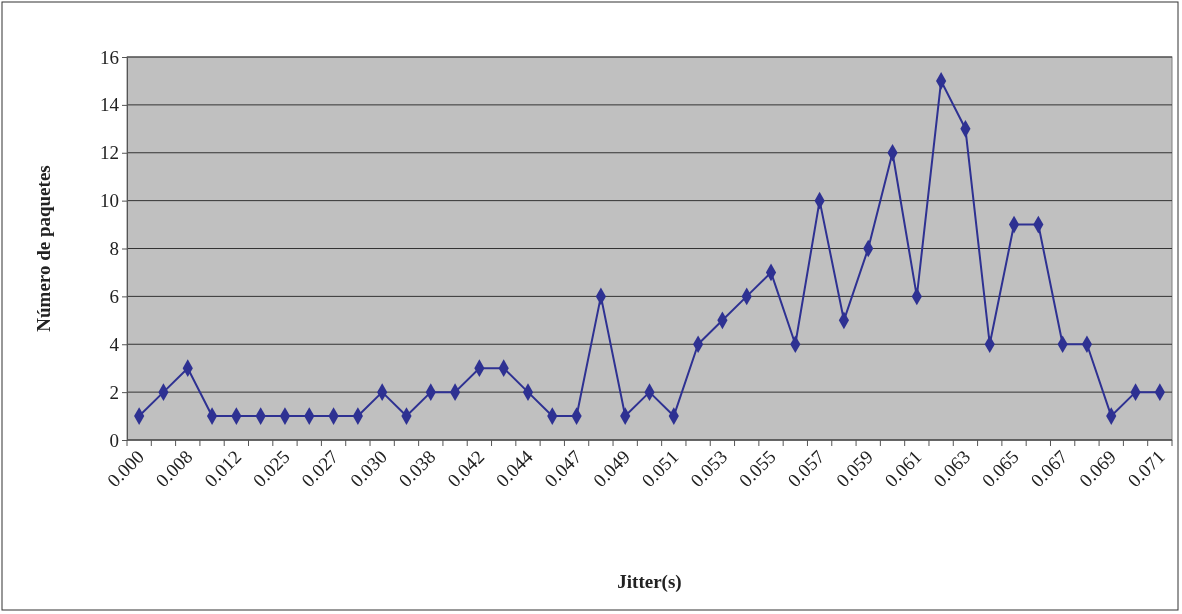  What do you see at coordinates (114, 440) in the screenshot?
I see `y-tick-label: 0` at bounding box center [114, 440].